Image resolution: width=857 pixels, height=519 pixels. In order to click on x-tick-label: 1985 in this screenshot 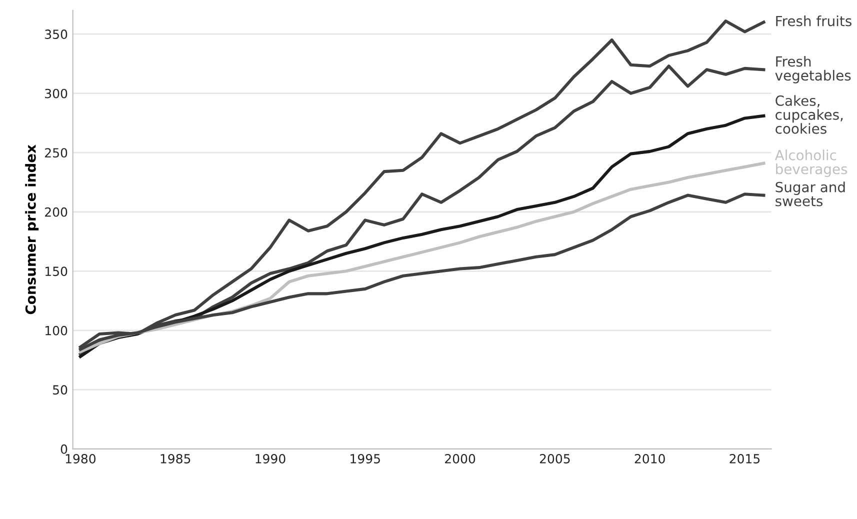, I will do `click(175, 459)`.